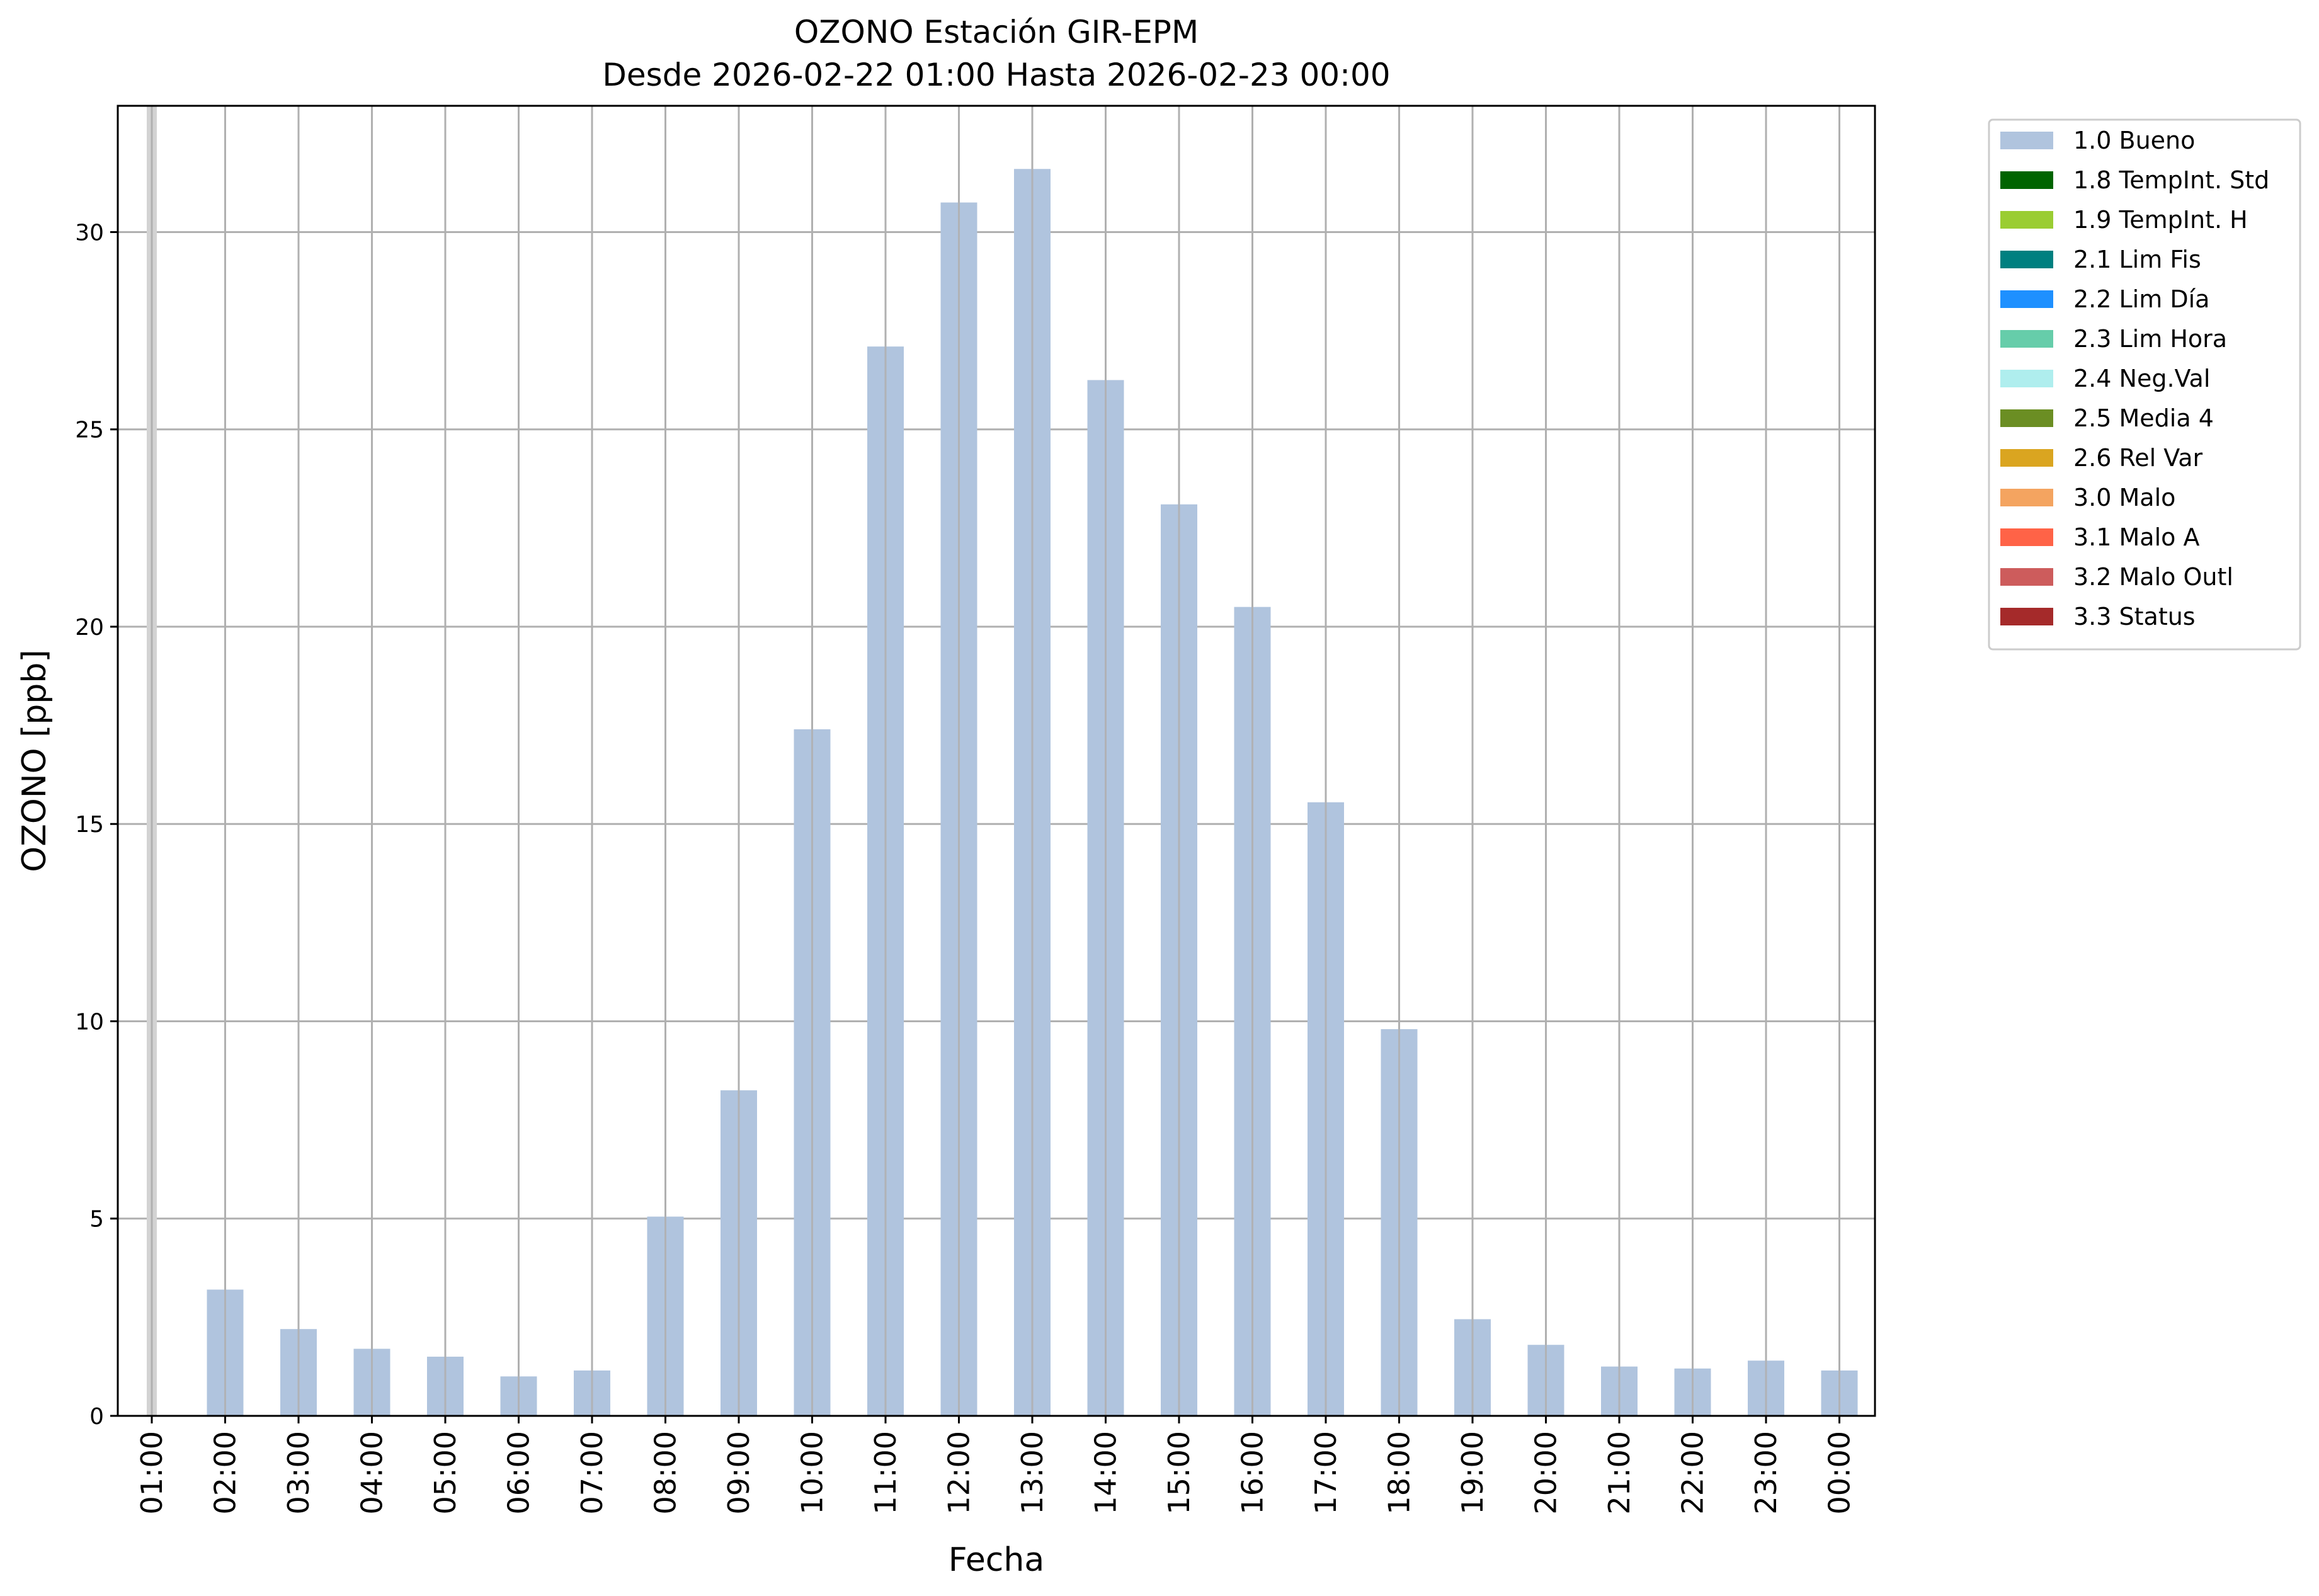 The width and height of the screenshot is (2319, 1596). I want to click on legend-label: 3.1 Malo A, so click(2136, 537).